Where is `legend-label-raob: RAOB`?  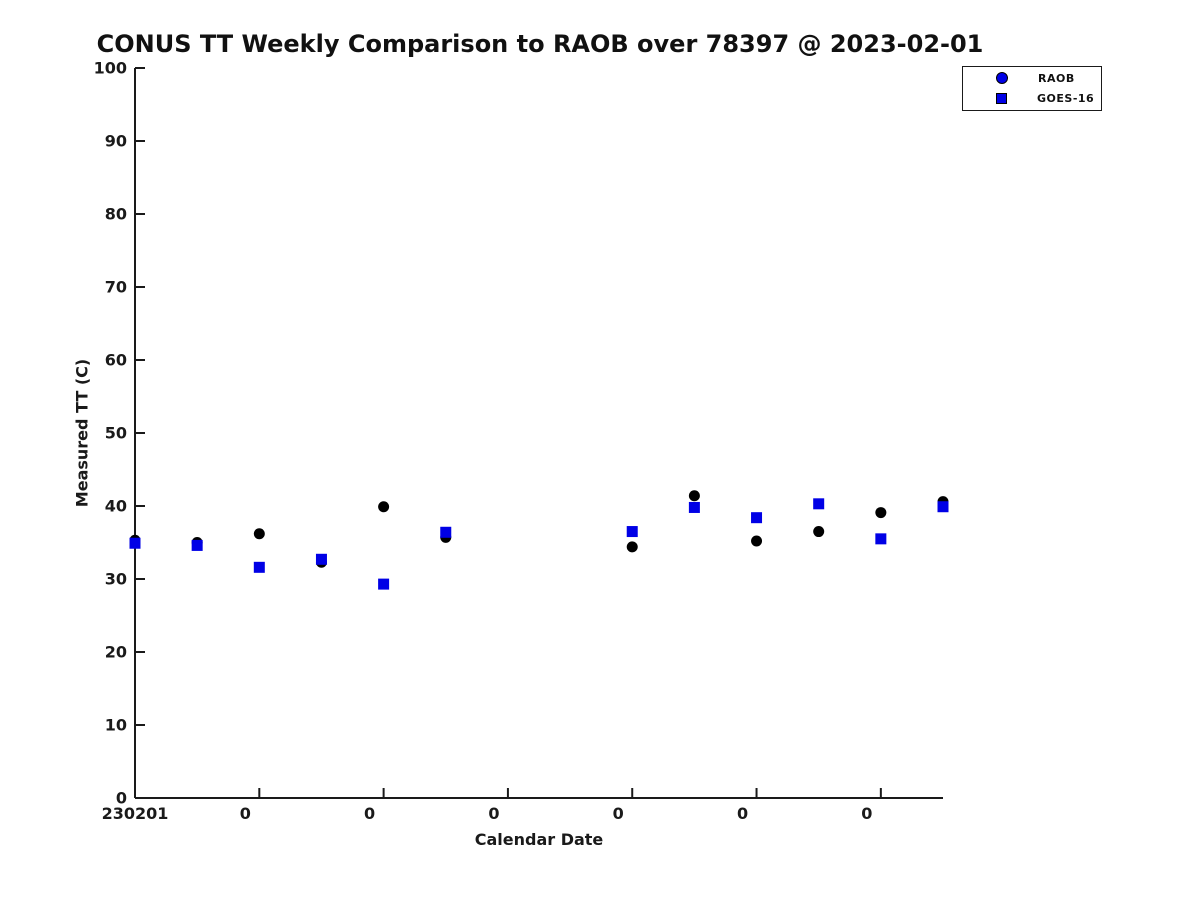
legend-label-raob: RAOB is located at coordinates (1056, 78).